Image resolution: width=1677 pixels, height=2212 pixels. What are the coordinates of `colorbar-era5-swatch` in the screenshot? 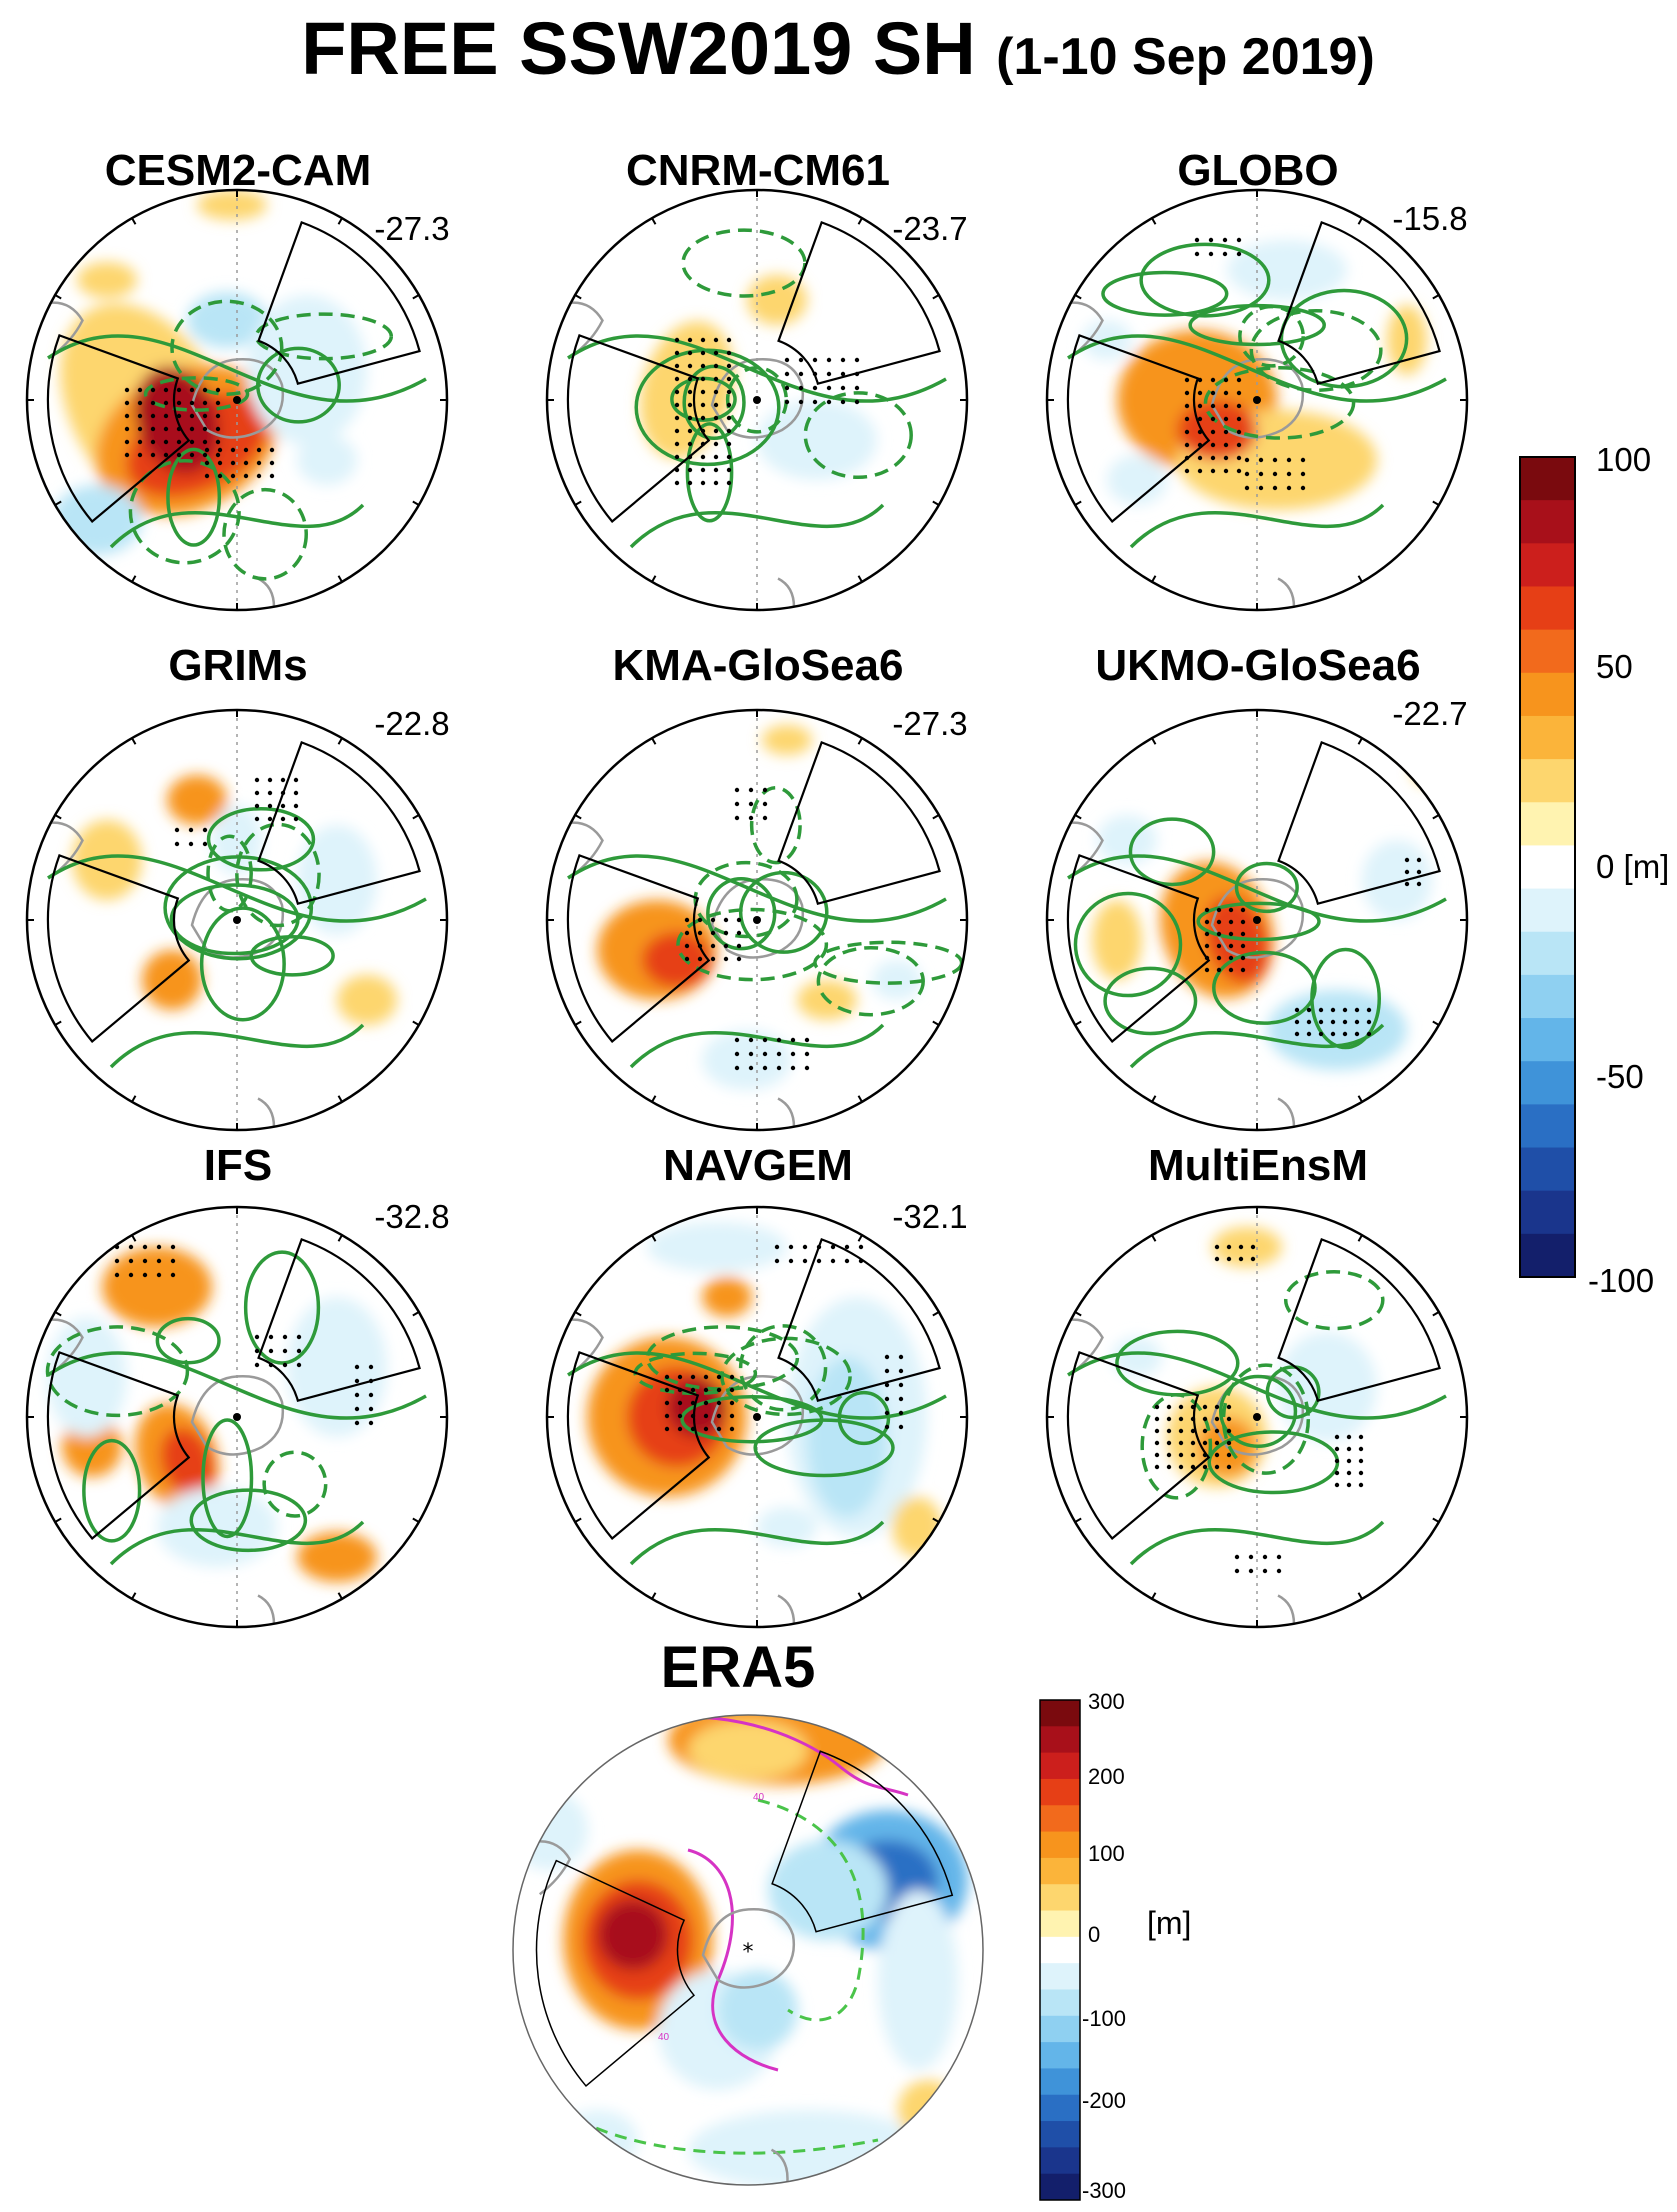 It's located at (1060, 2161).